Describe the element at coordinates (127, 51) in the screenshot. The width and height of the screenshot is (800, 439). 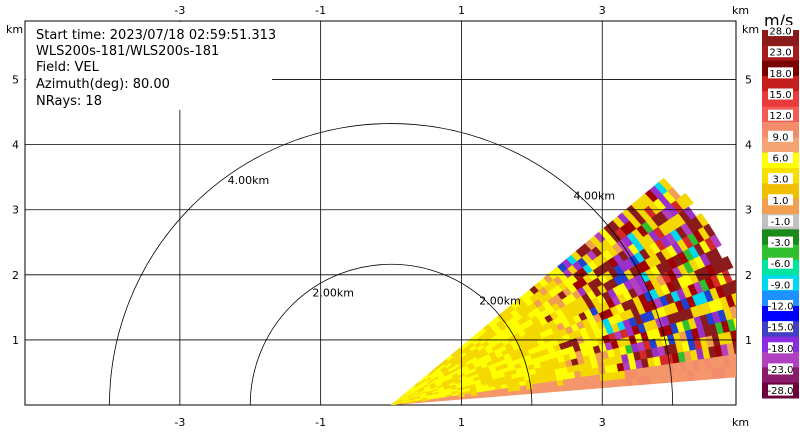
I see `instrument-text: WLS200s-181/WLS200s-181` at that location.